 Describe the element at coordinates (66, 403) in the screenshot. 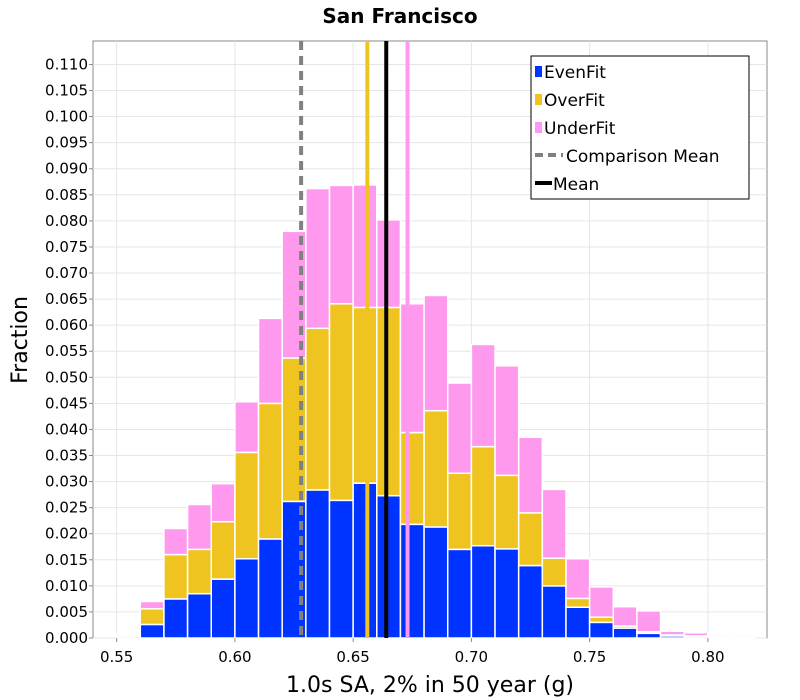

I see `y-tick-label: 0.045` at that location.